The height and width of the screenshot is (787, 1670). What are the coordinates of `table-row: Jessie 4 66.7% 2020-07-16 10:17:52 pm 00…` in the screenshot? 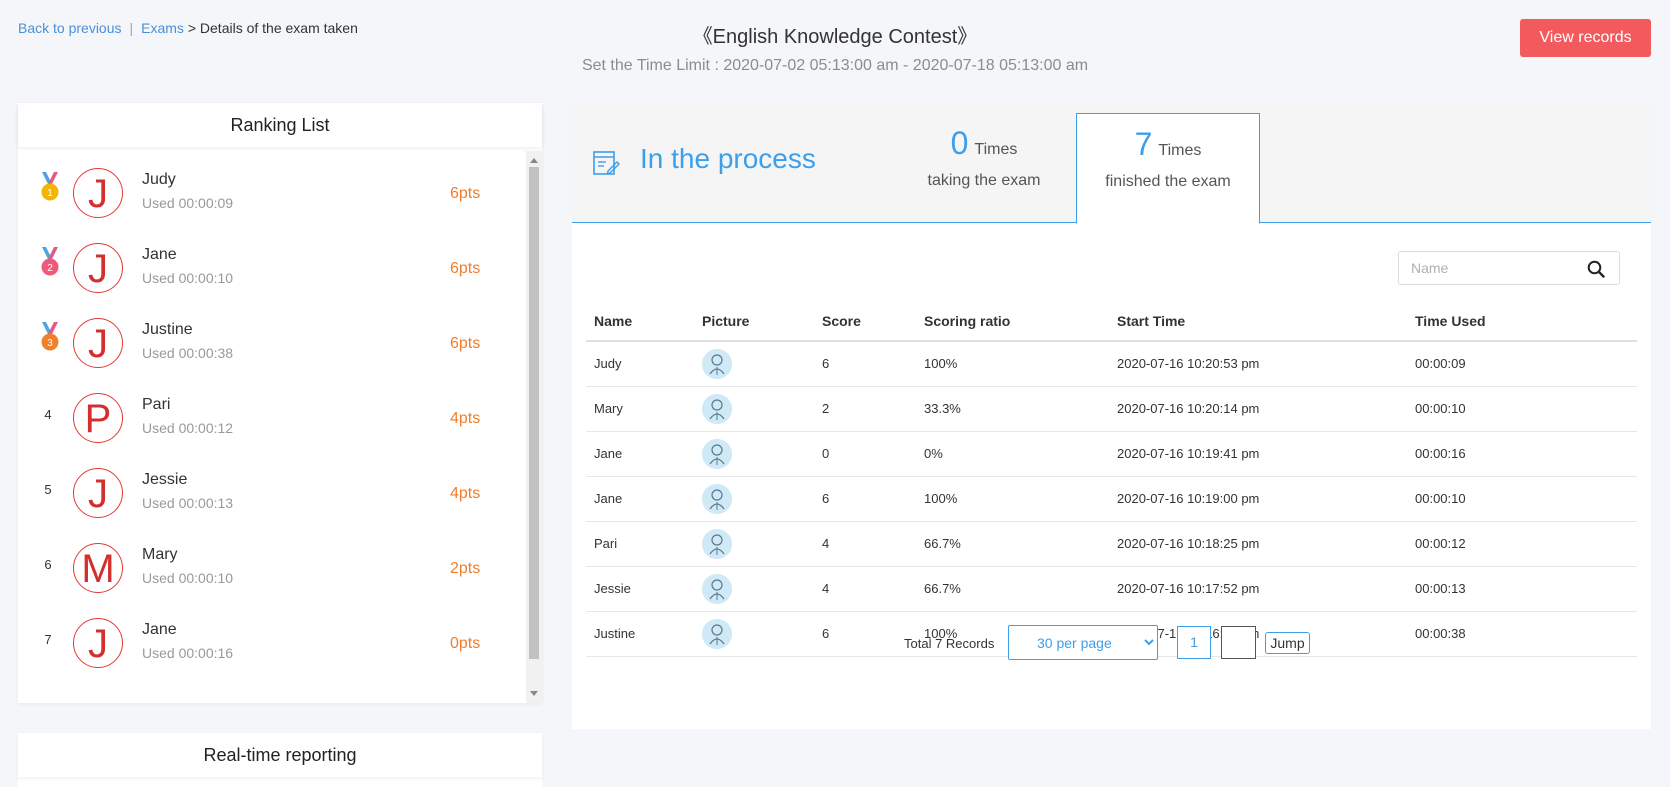 It's located at (1111, 589).